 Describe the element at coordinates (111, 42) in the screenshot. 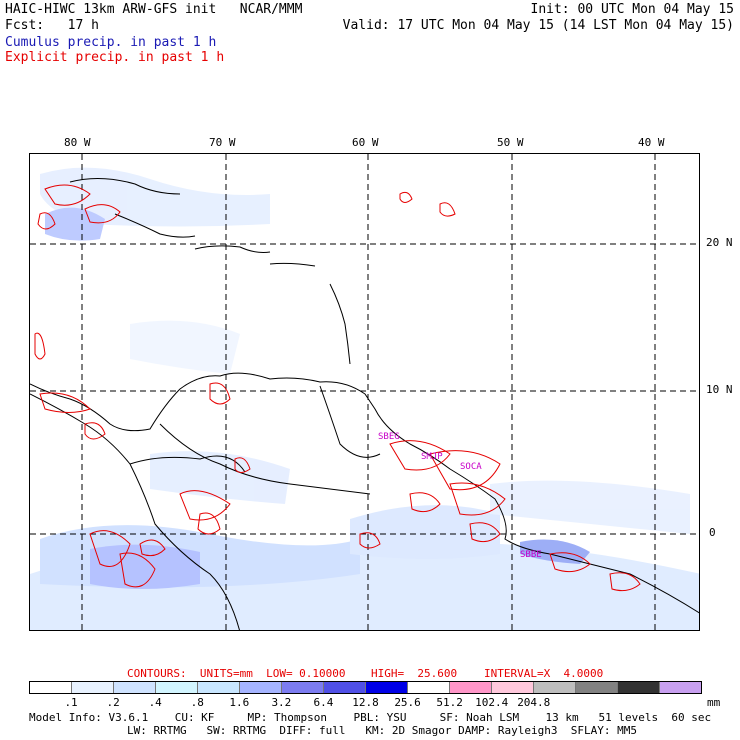

I see `cumulus-precip-label: Cumulus precip. in past 1 h` at that location.